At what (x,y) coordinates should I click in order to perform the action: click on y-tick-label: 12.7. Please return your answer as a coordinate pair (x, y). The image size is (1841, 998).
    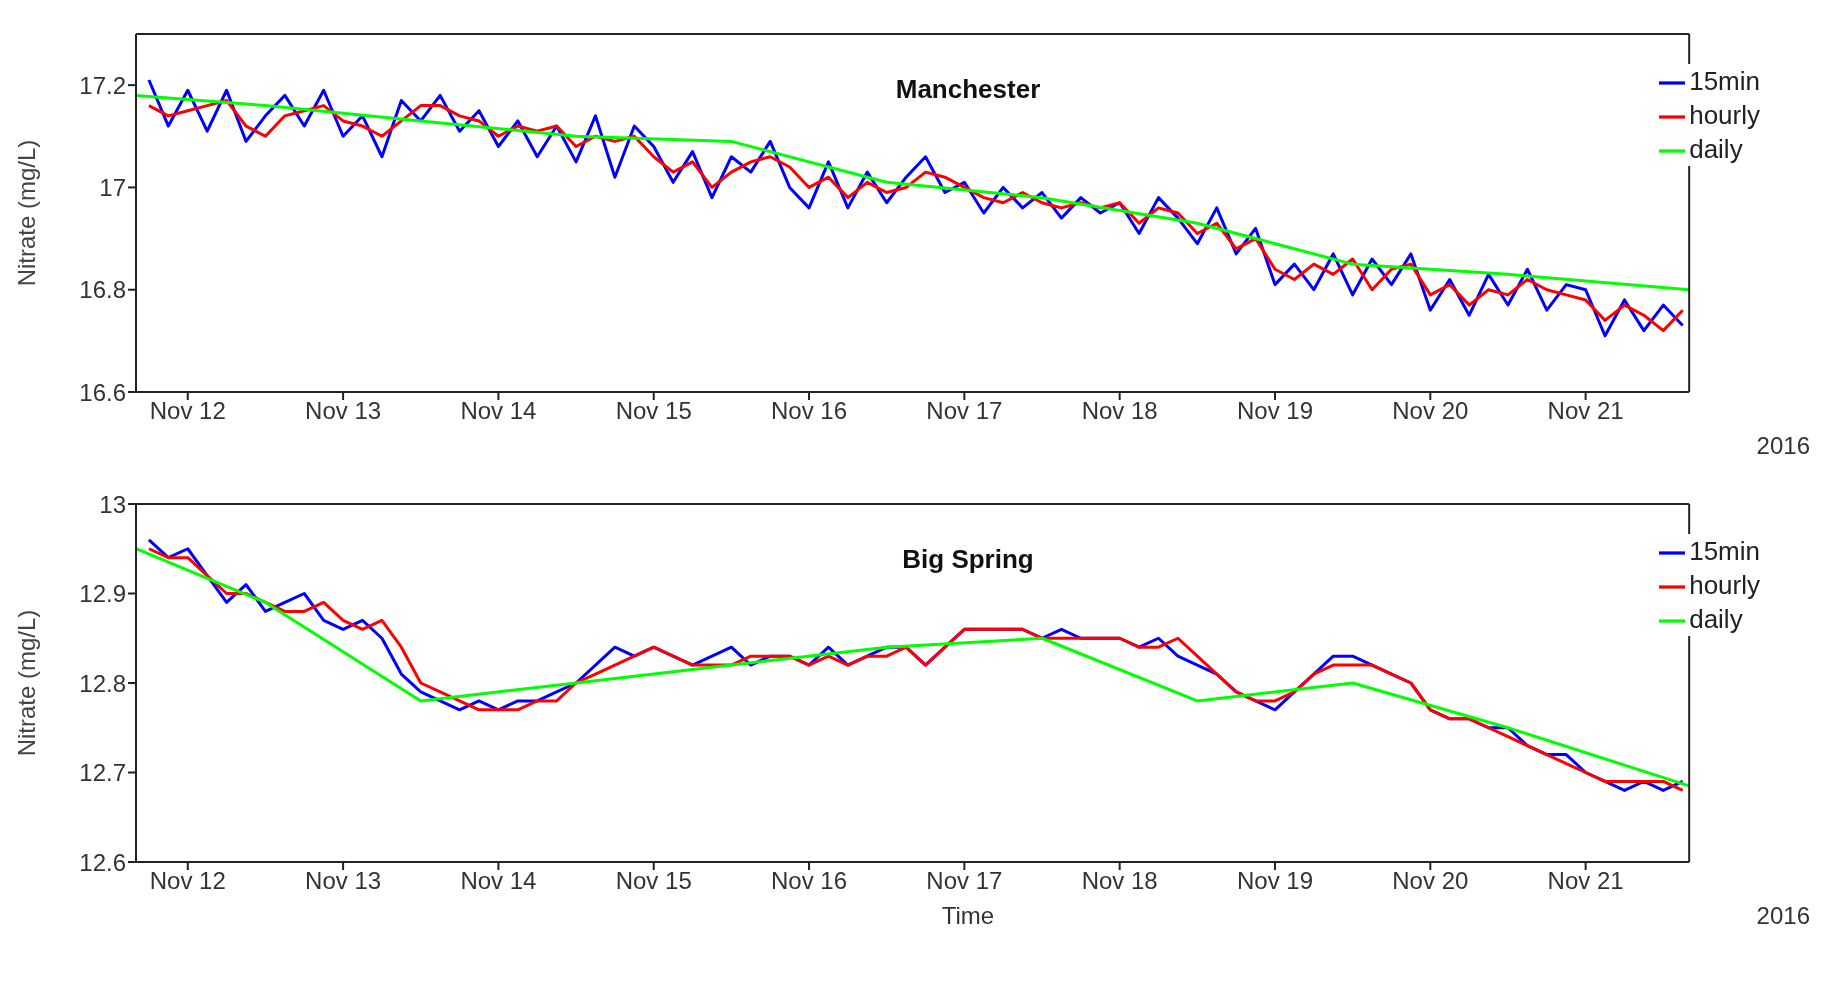
    Looking at the image, I should click on (102, 773).